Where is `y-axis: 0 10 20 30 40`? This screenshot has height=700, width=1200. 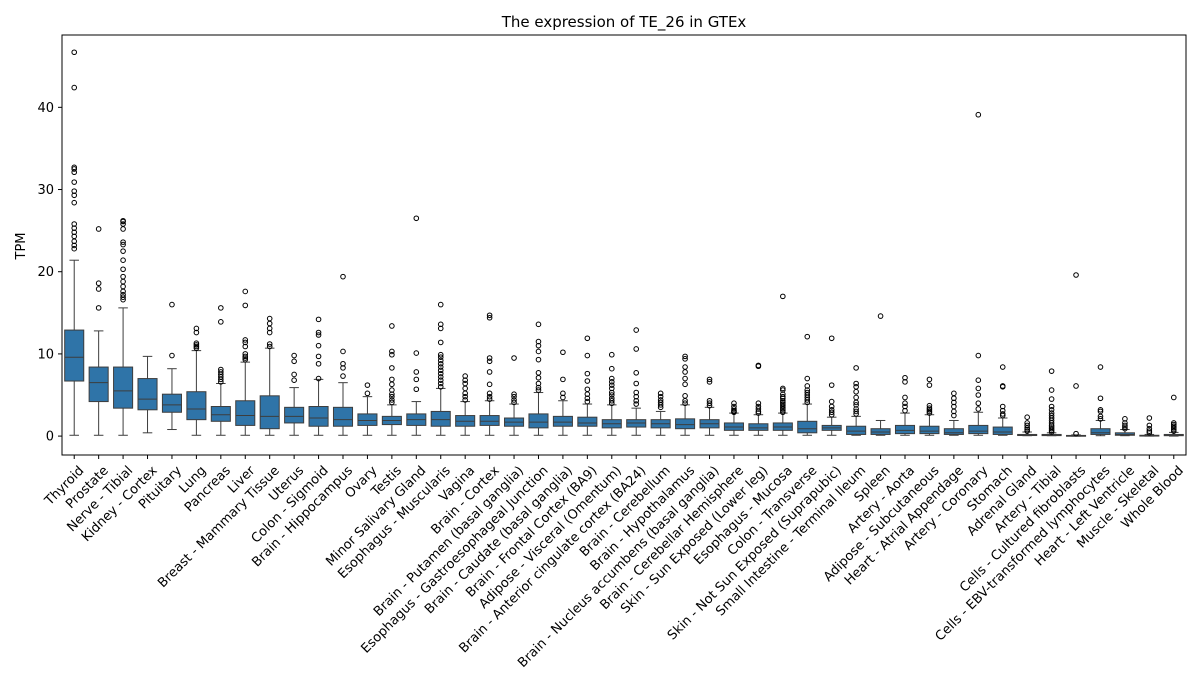
y-axis: 0 10 20 30 40 is located at coordinates (49, 273).